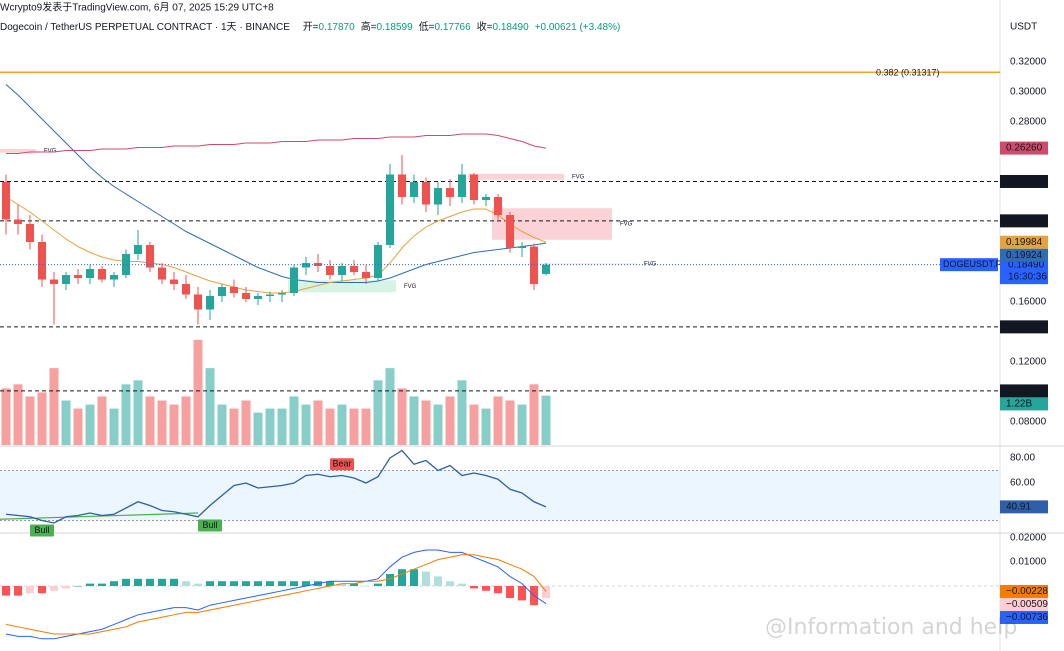 Image resolution: width=1064 pixels, height=651 pixels. Describe the element at coordinates (1022, 483) in the screenshot. I see `y-tick-label: 60.00` at that location.